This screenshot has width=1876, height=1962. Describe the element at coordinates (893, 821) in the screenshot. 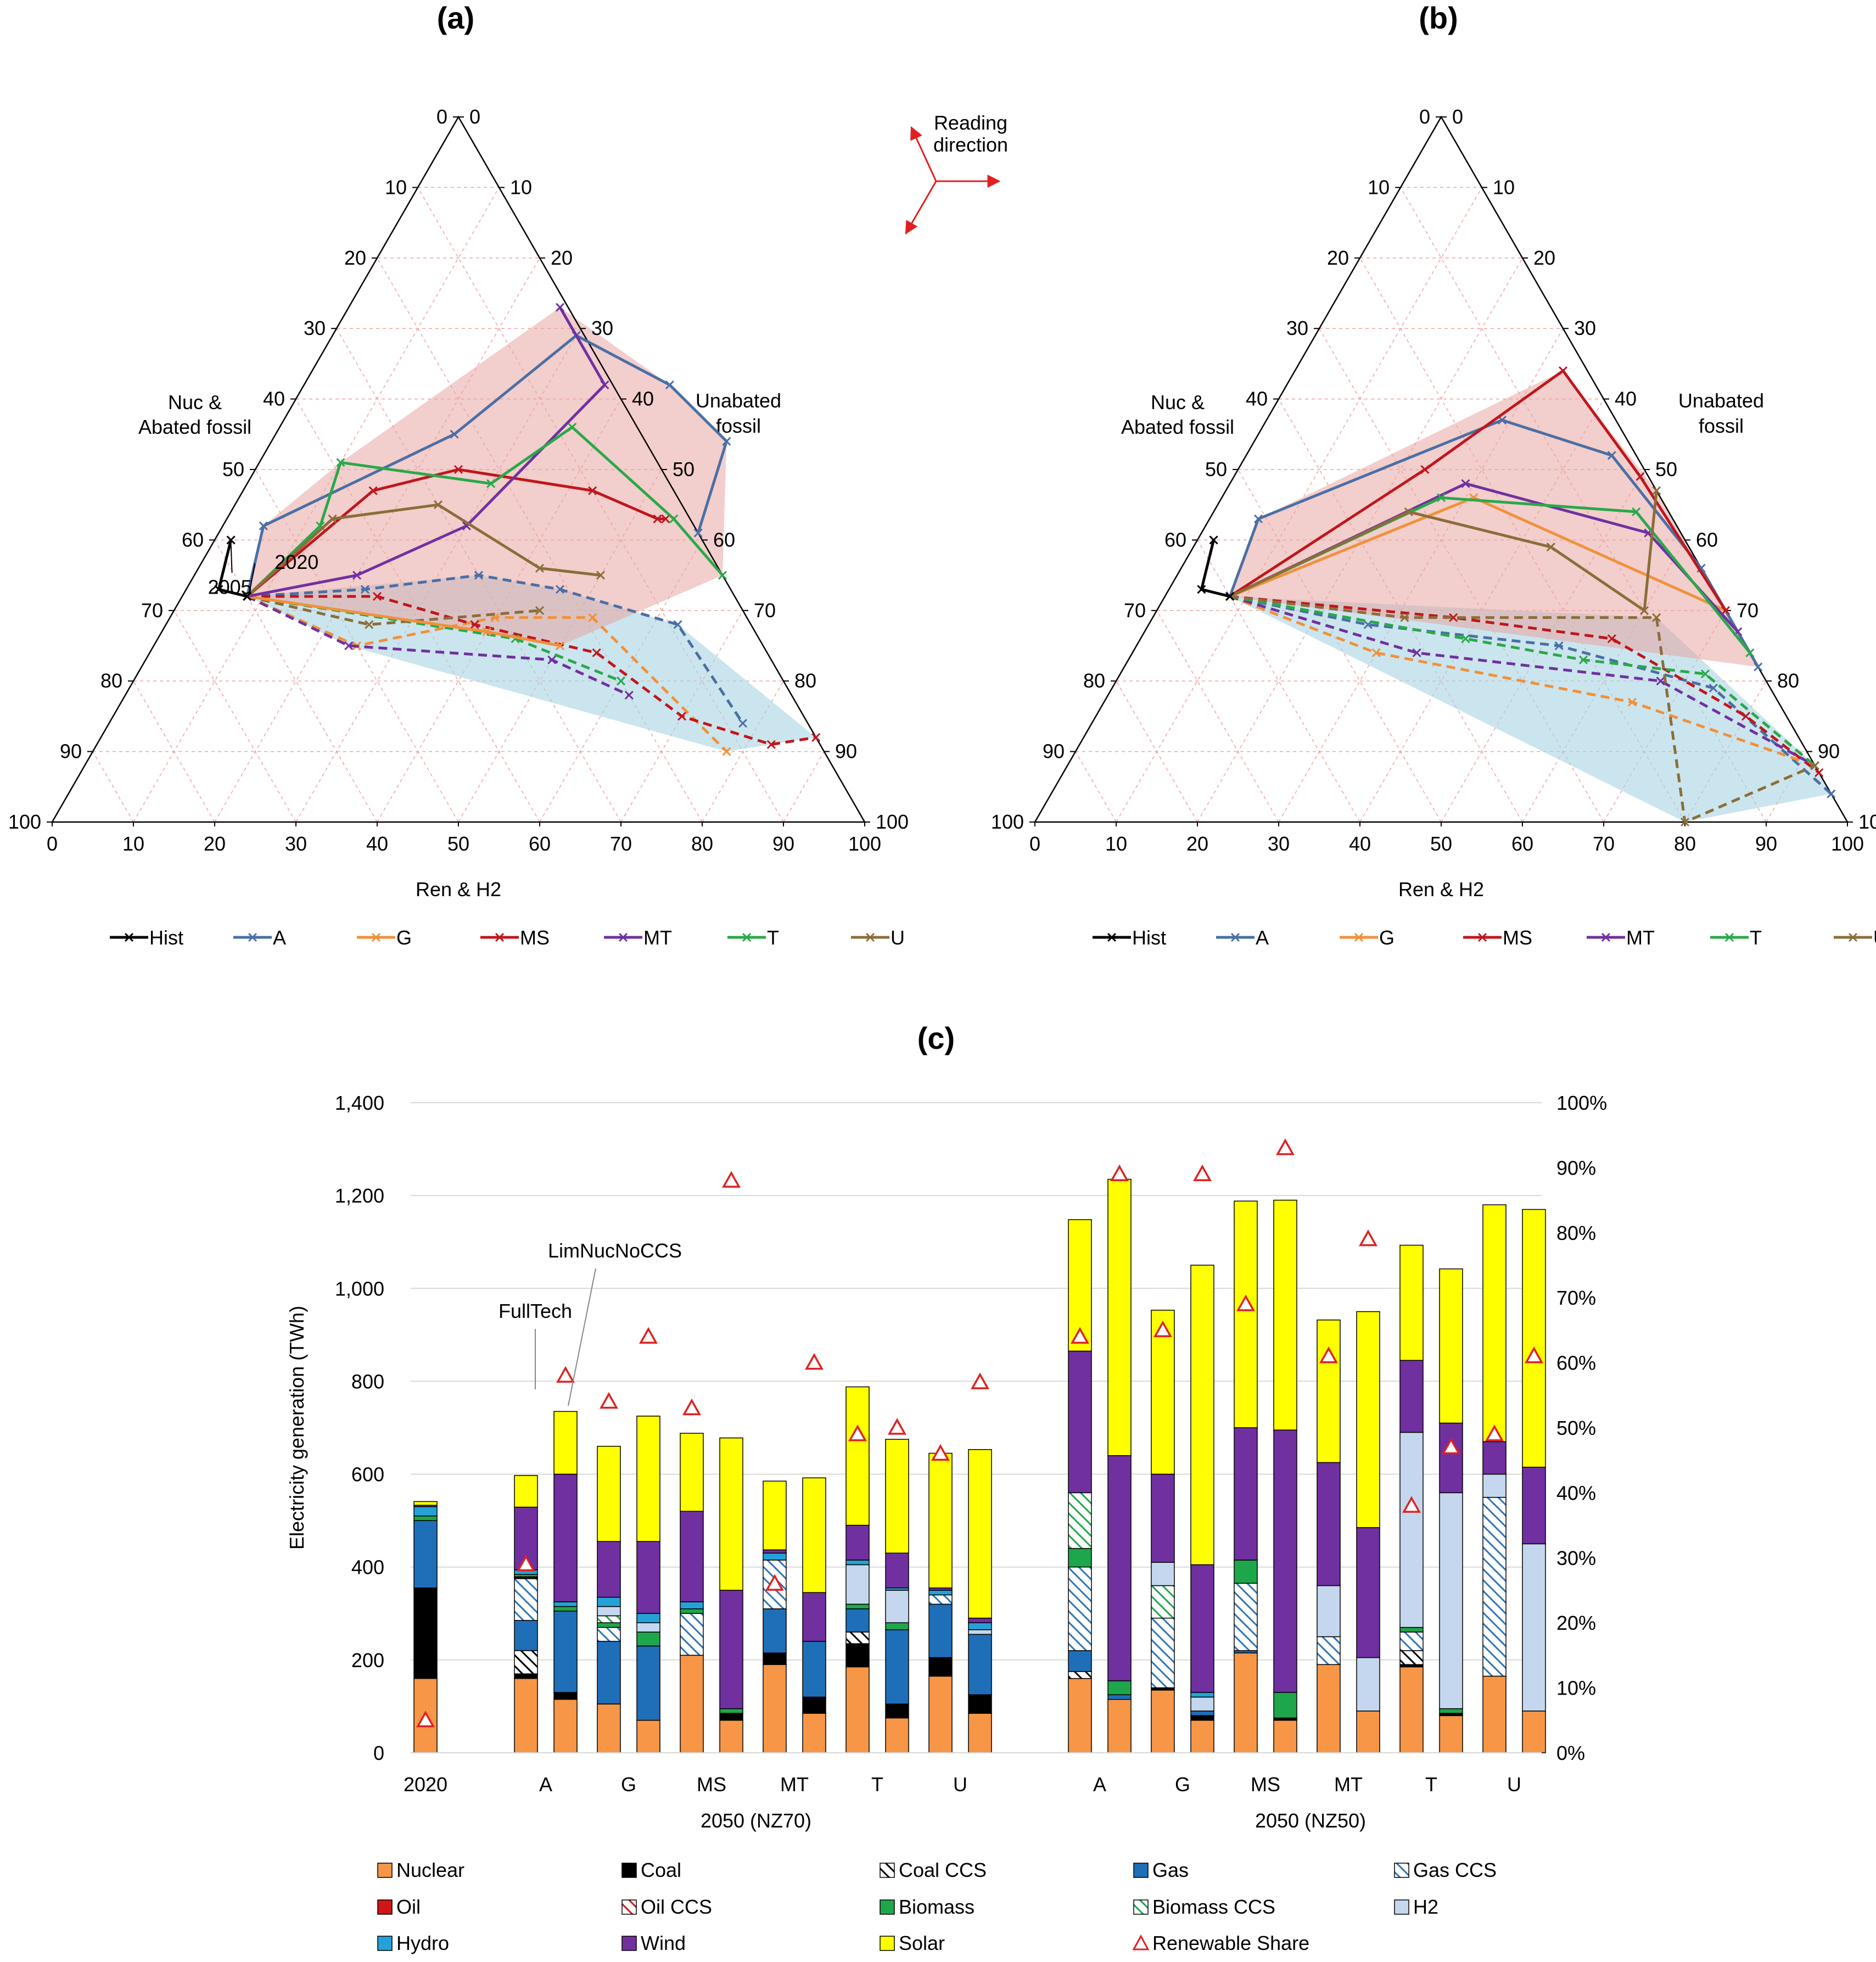

I see `right-tick-label: 100` at that location.